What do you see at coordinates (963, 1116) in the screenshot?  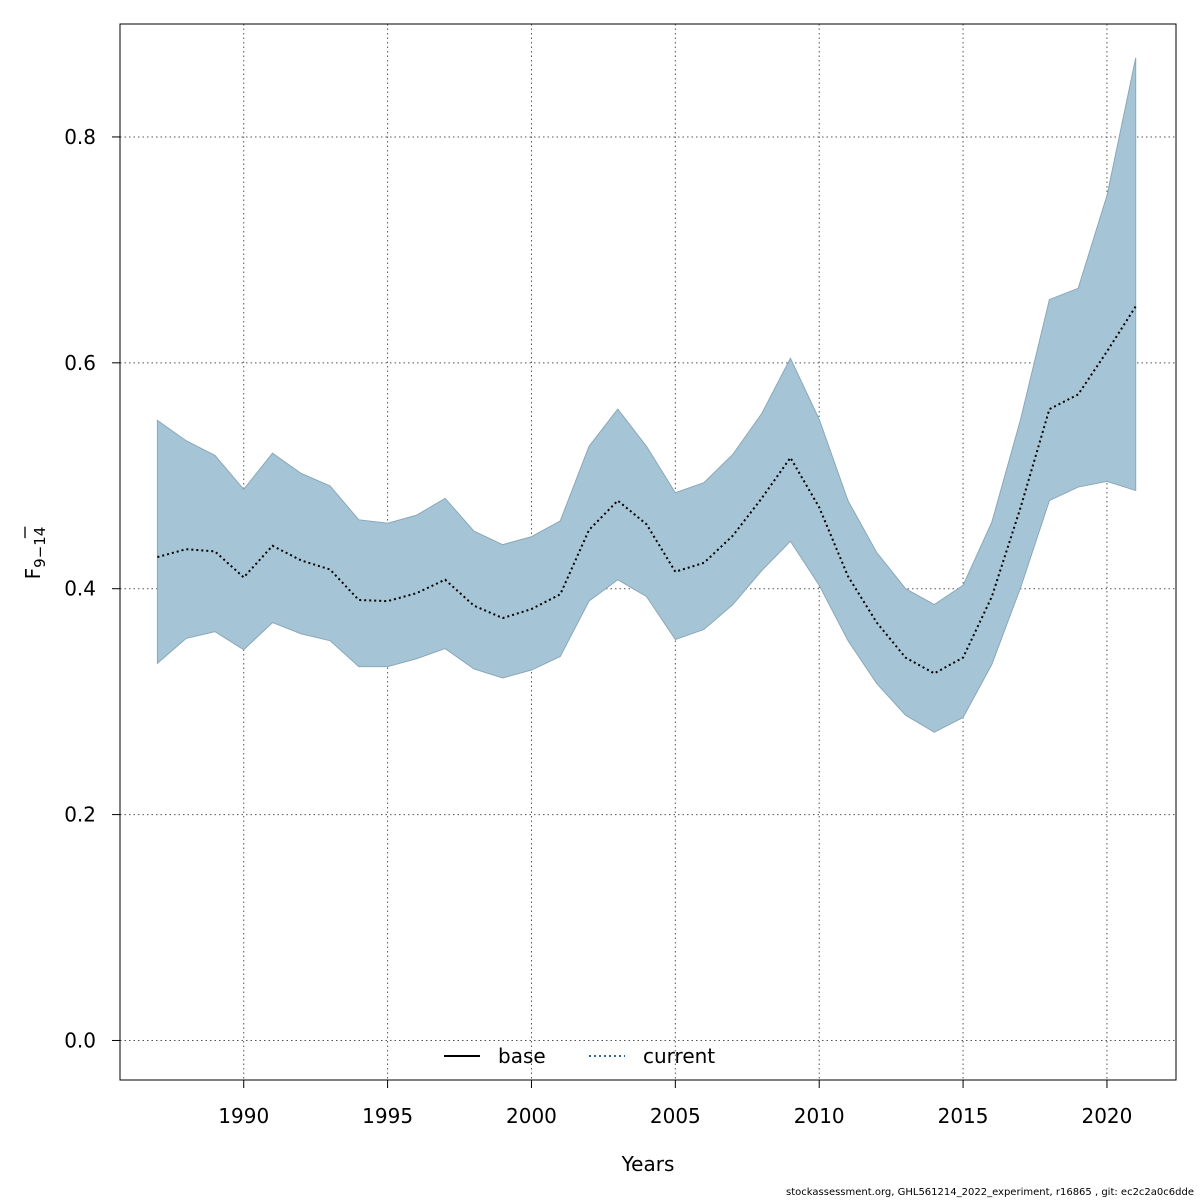 I see `x-tick-label: 2015` at bounding box center [963, 1116].